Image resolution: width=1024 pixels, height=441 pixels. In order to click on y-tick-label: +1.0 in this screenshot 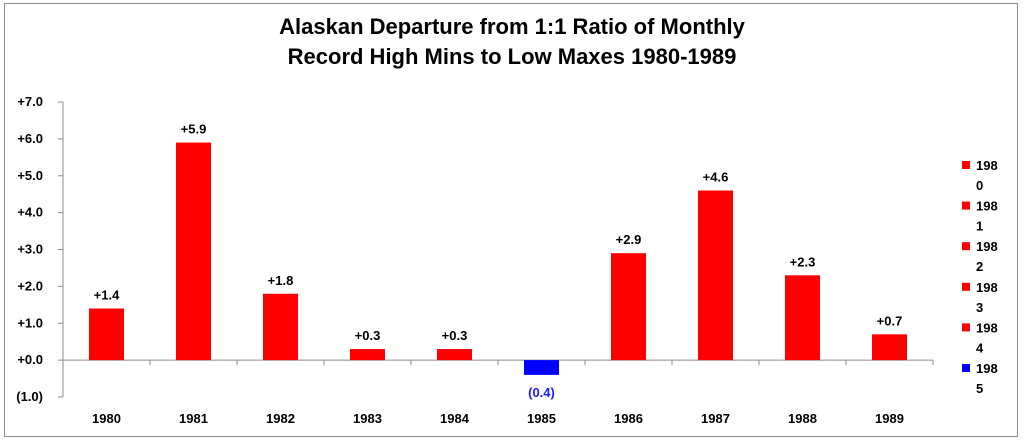, I will do `click(30, 322)`.